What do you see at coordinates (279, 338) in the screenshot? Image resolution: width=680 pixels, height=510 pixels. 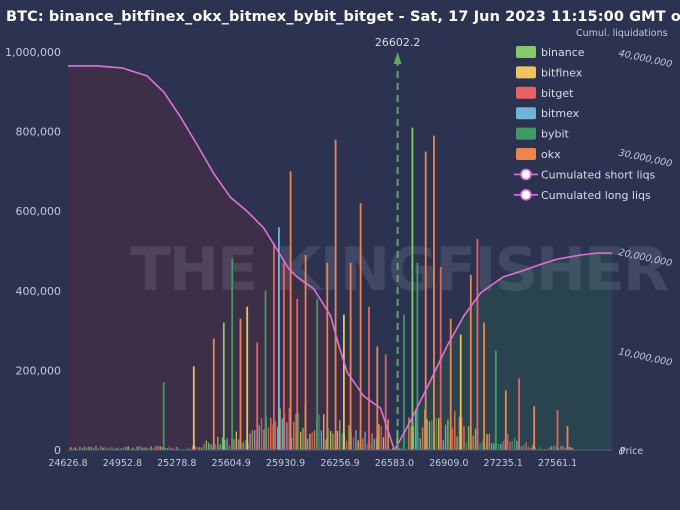 I see `liquidation-bar-peak-bitmex` at bounding box center [279, 338].